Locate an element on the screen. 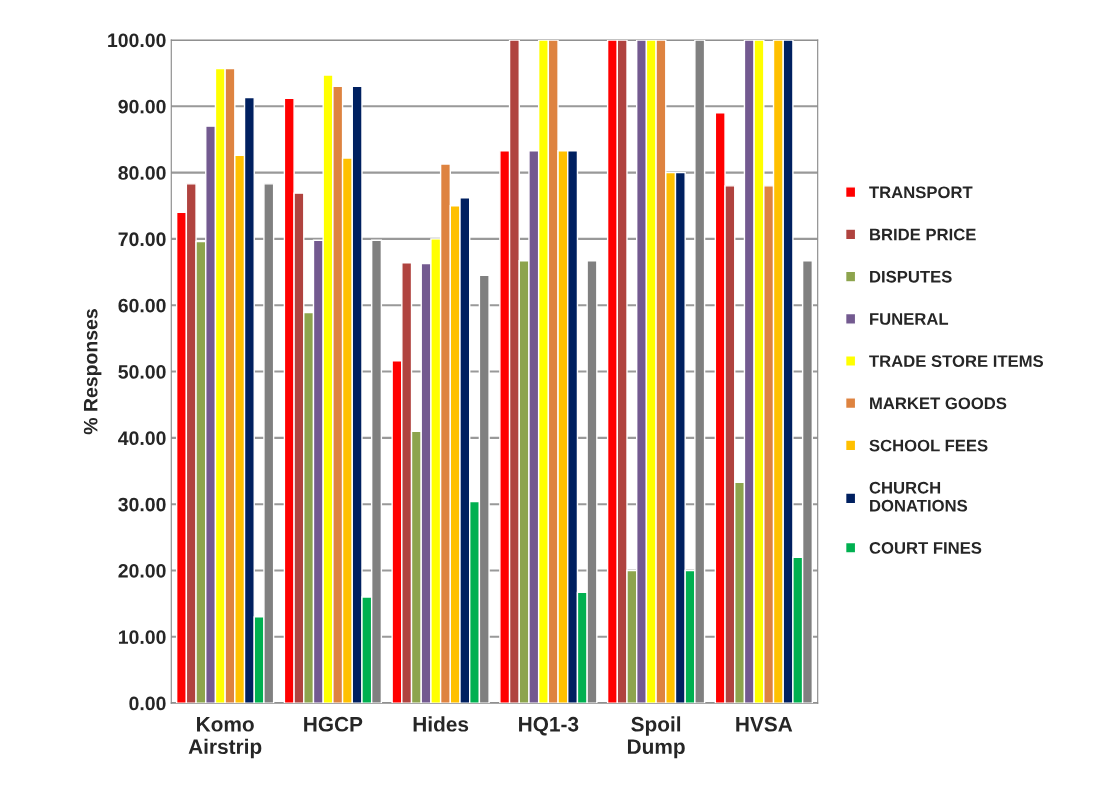 This screenshot has width=1105, height=799. legend-label: COURT FINES is located at coordinates (925, 548).